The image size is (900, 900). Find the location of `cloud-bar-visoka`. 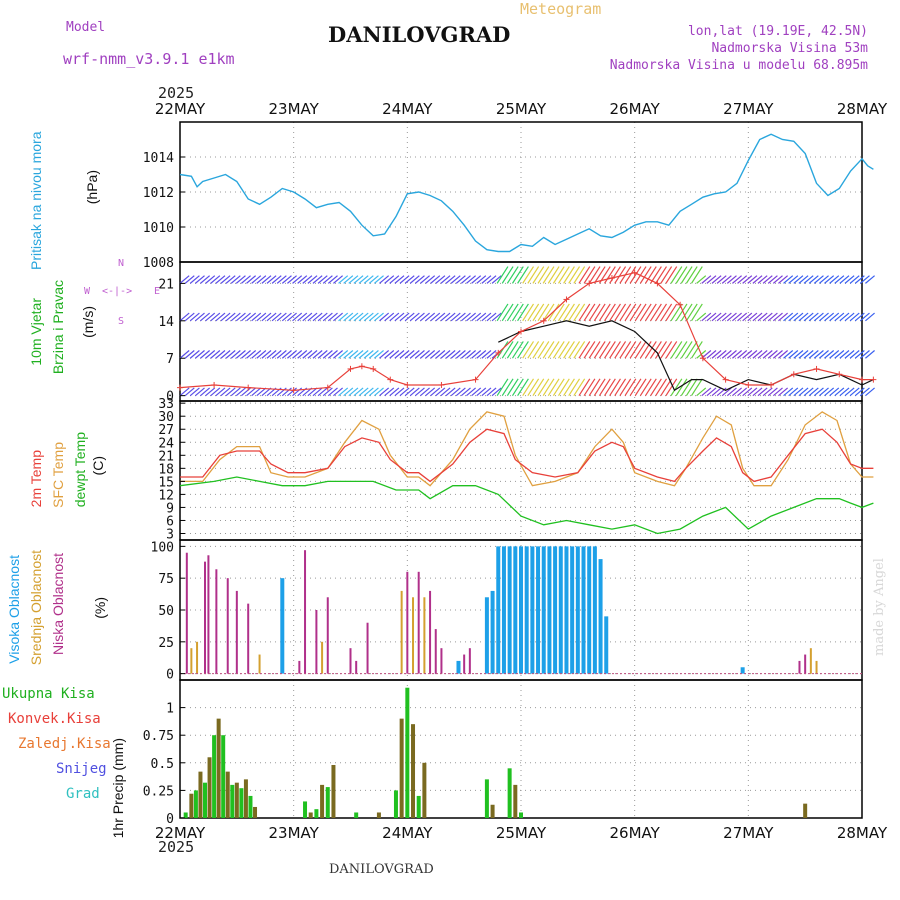

cloud-bar-visoka is located at coordinates (600, 616).